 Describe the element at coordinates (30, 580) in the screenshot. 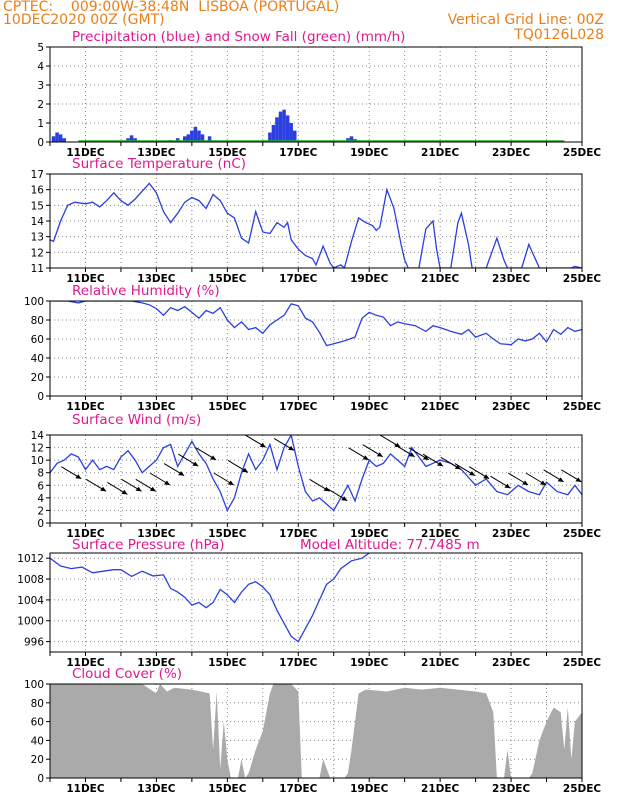

I see `y-tick-label: 1008` at that location.